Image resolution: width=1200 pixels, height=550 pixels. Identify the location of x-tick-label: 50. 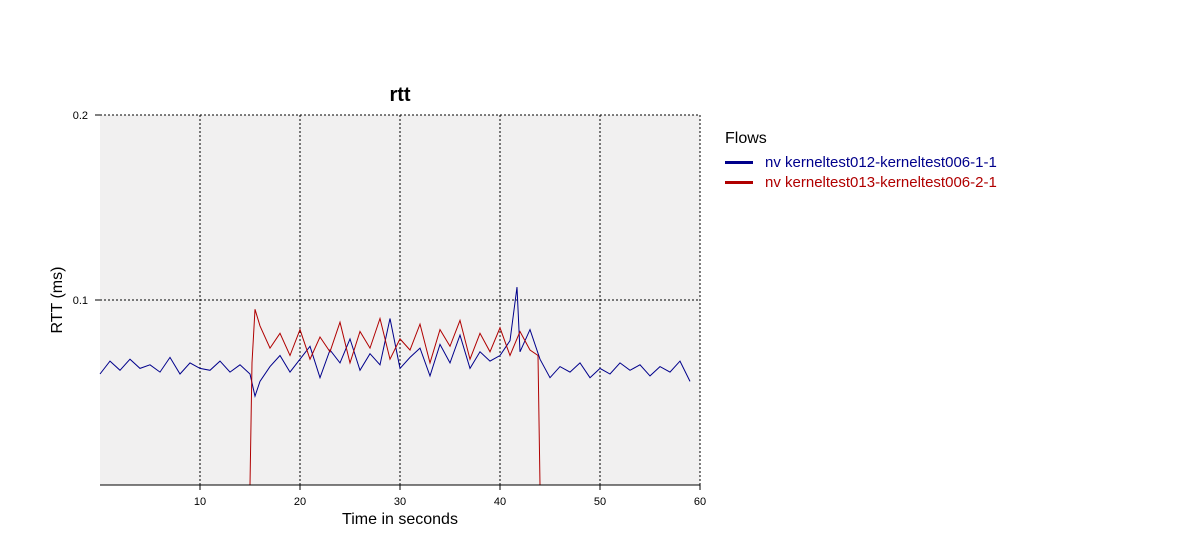
(600, 502).